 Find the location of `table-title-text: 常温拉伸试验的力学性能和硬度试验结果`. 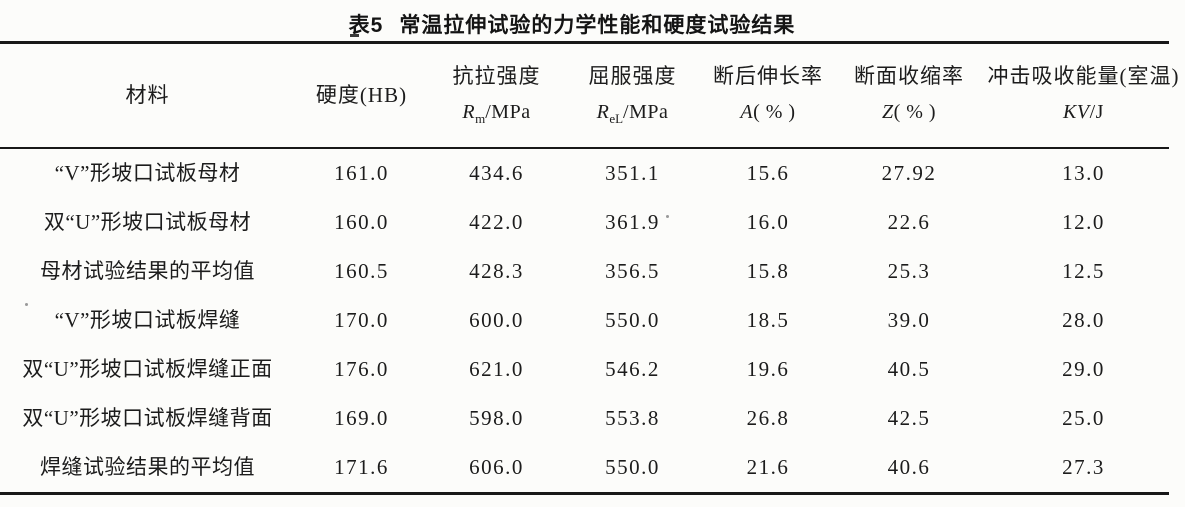

table-title-text: 常温拉伸试验的力学性能和硬度试验结果 is located at coordinates (597, 25).